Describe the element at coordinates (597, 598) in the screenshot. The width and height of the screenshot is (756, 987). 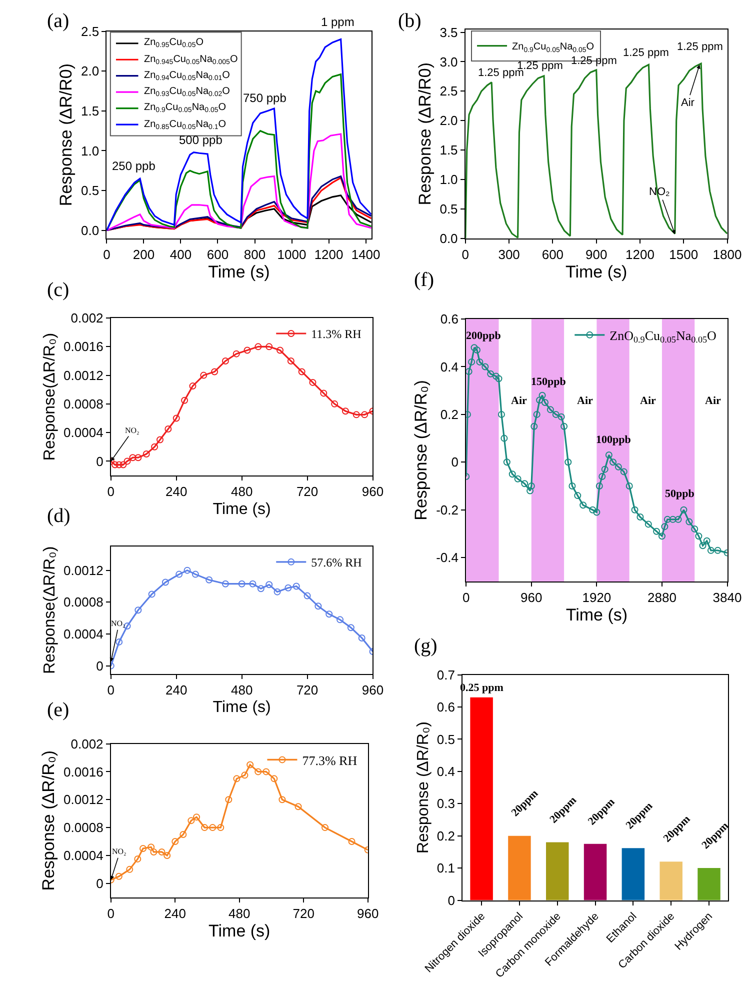
I see `x-tick-label: 1920` at that location.